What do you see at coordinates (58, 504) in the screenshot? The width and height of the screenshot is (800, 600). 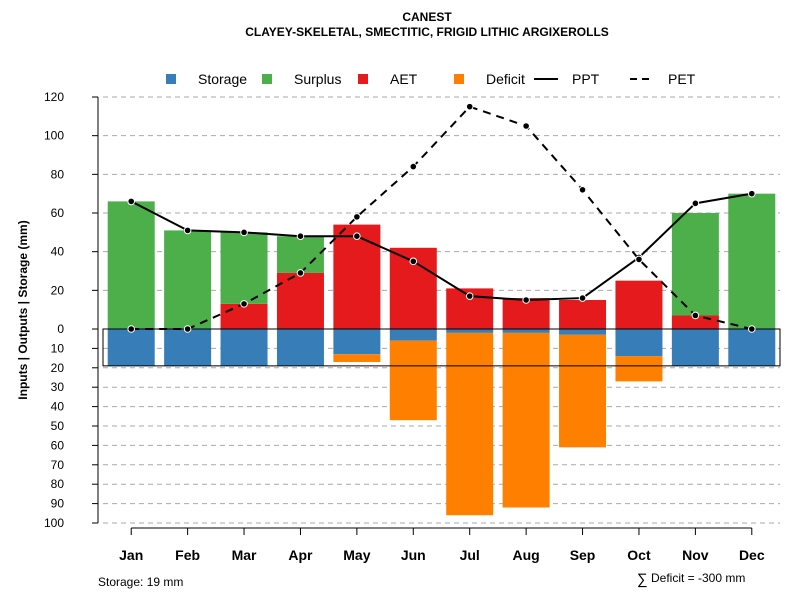 I see `y-tick-label: 90` at bounding box center [58, 504].